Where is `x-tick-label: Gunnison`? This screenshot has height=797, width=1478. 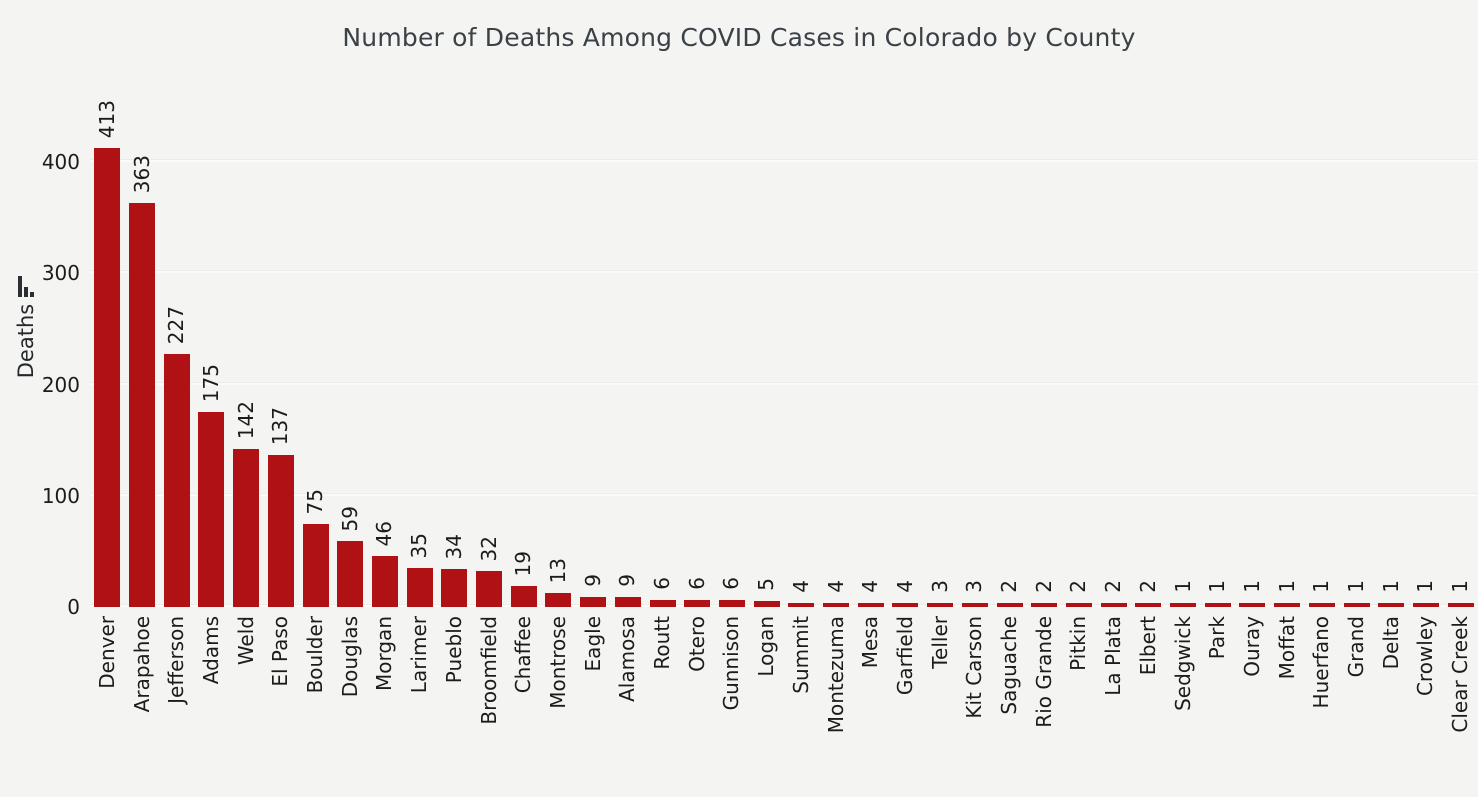 x-tick-label: Gunnison is located at coordinates (731, 663).